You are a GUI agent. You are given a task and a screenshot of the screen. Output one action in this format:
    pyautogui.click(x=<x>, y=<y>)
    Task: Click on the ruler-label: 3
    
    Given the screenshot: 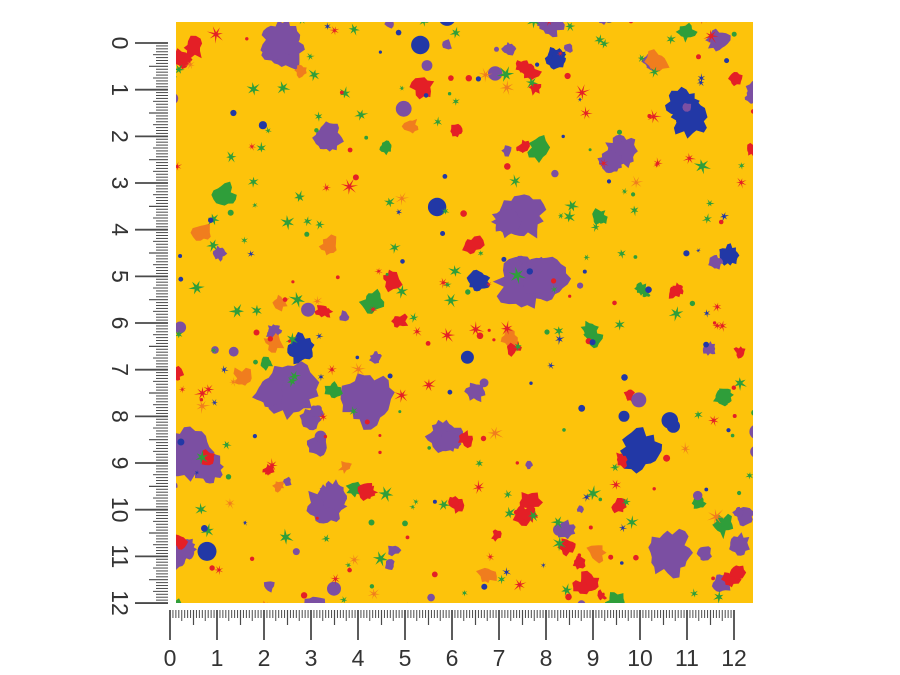 What is the action you would take?
    pyautogui.click(x=311, y=658)
    